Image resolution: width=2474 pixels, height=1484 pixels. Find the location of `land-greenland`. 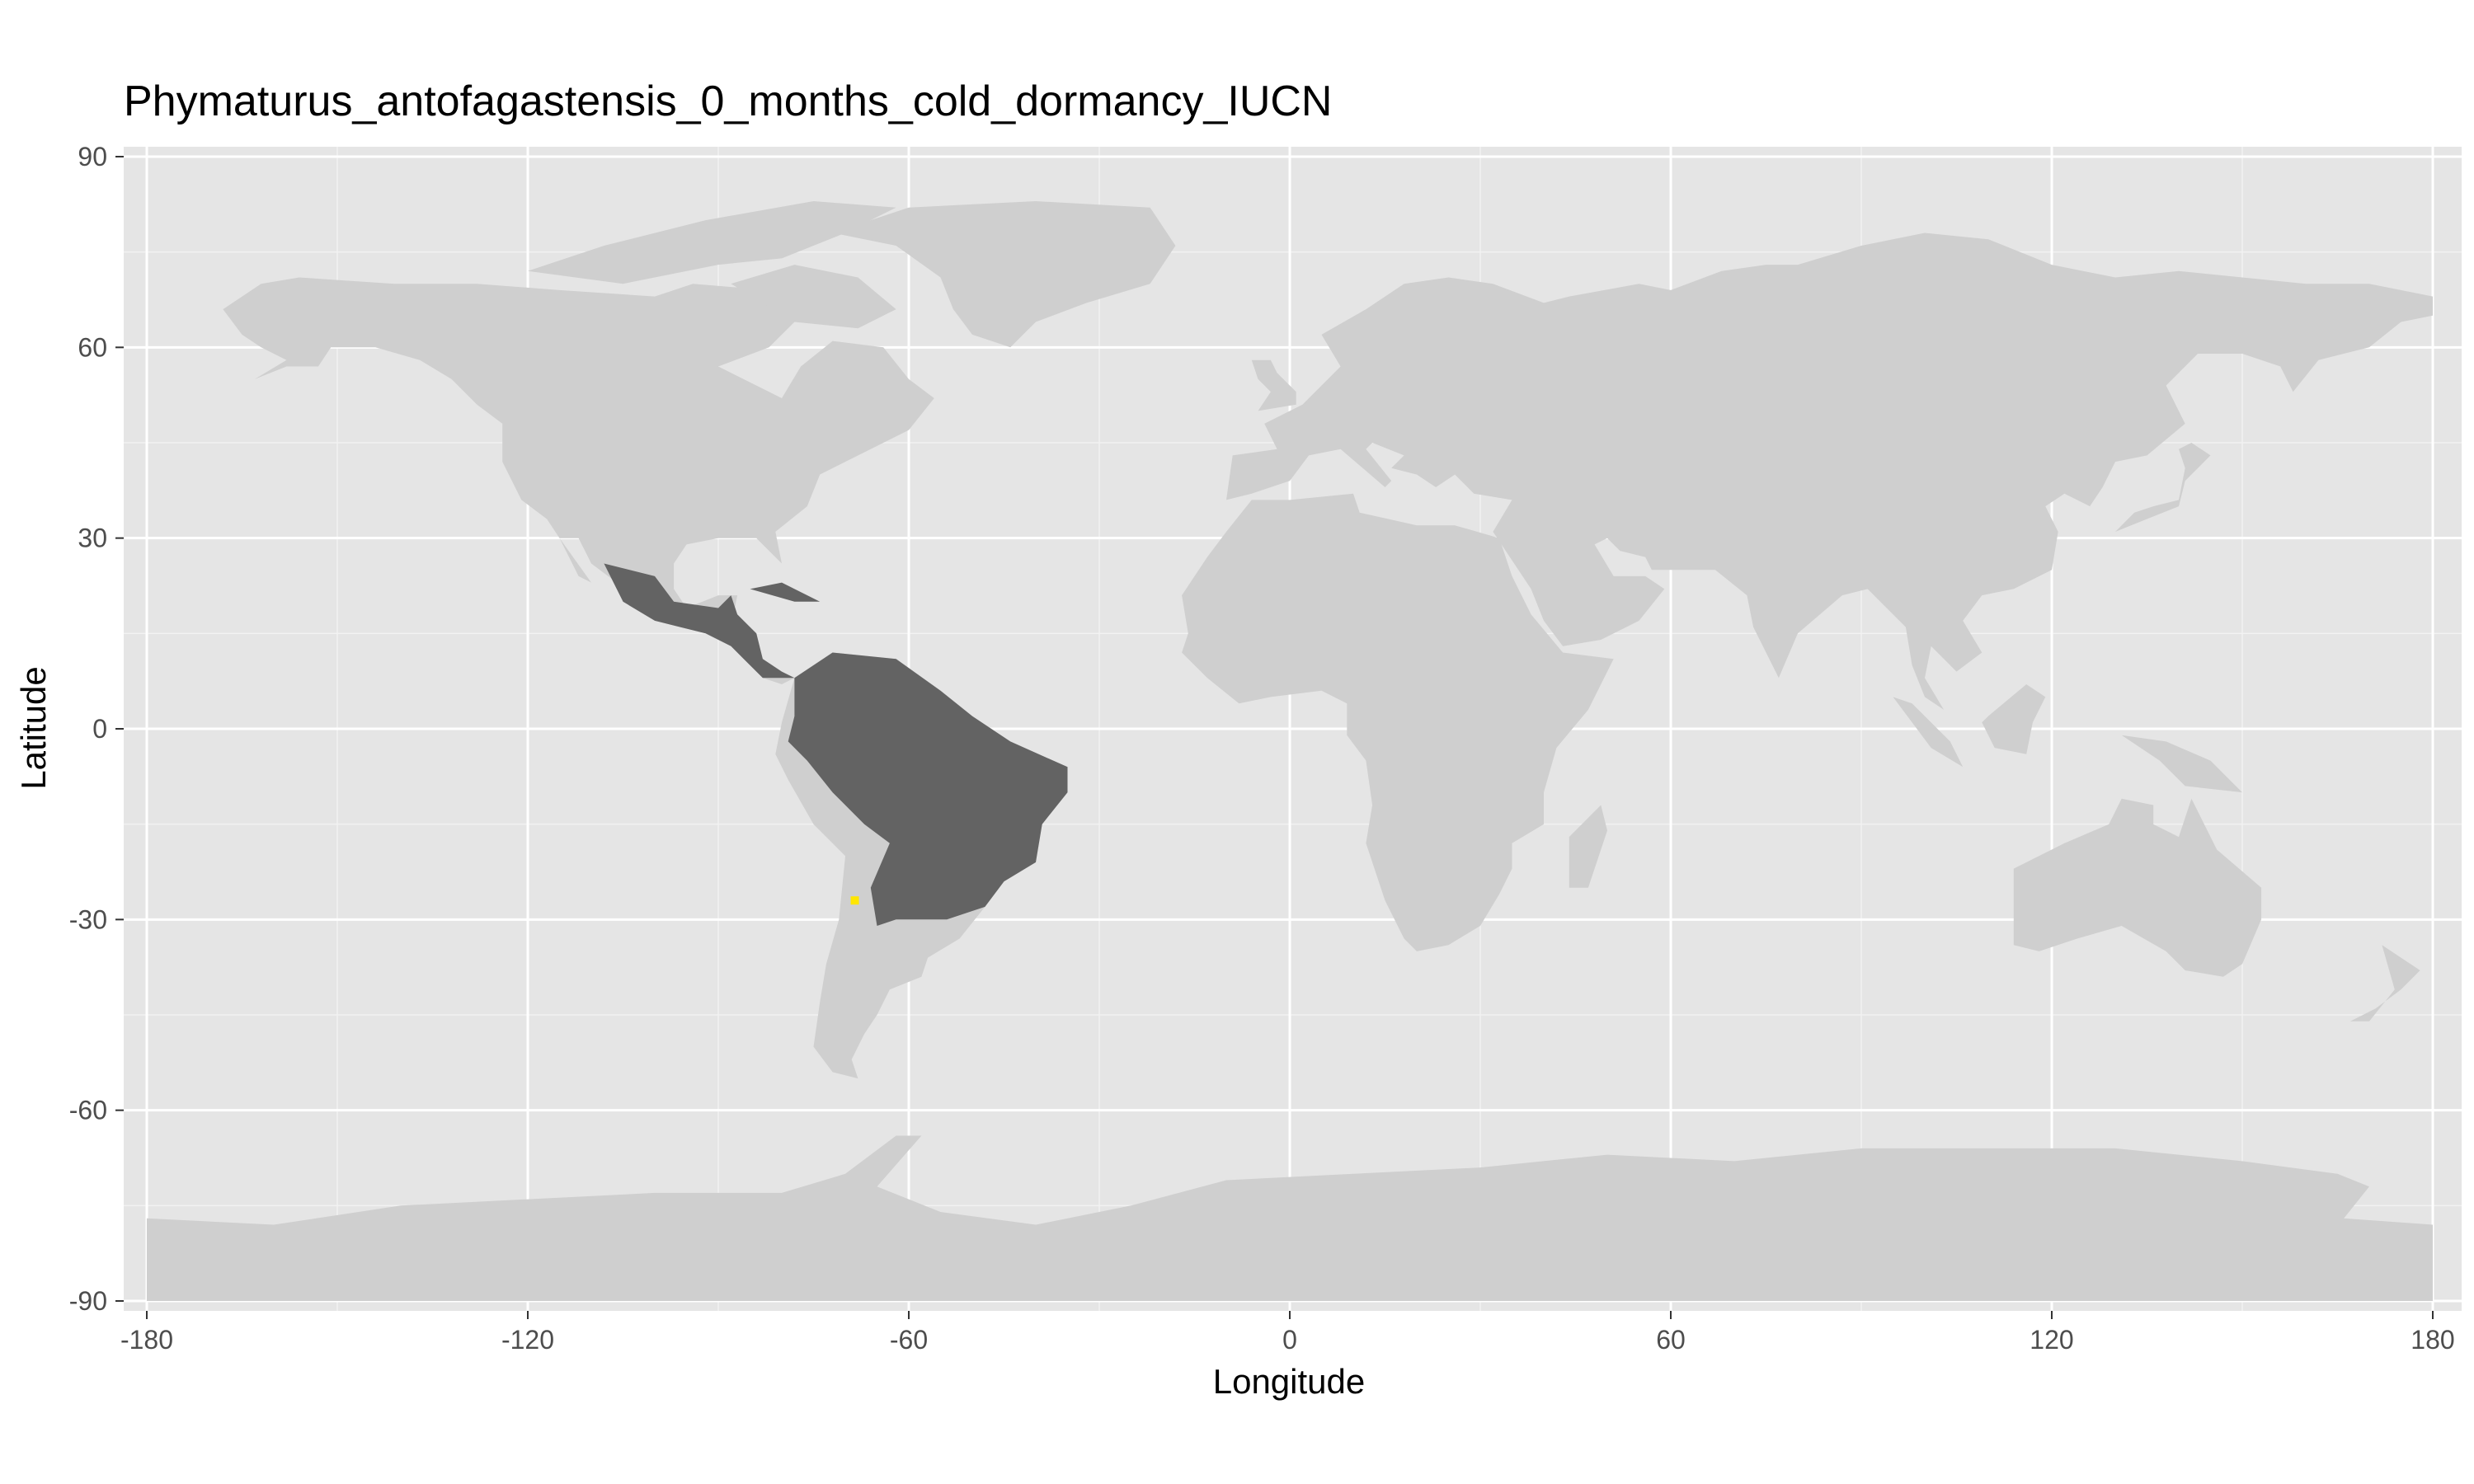

land-greenland is located at coordinates (1004, 274).